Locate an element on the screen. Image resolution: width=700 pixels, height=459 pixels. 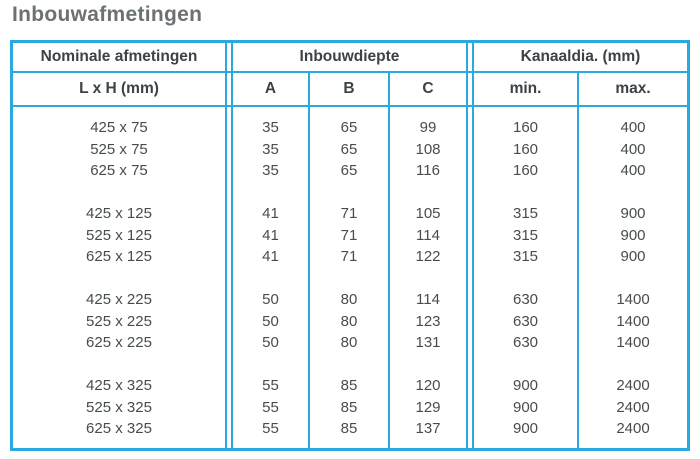
table-cell: 625 x 225 is located at coordinates (119, 342).